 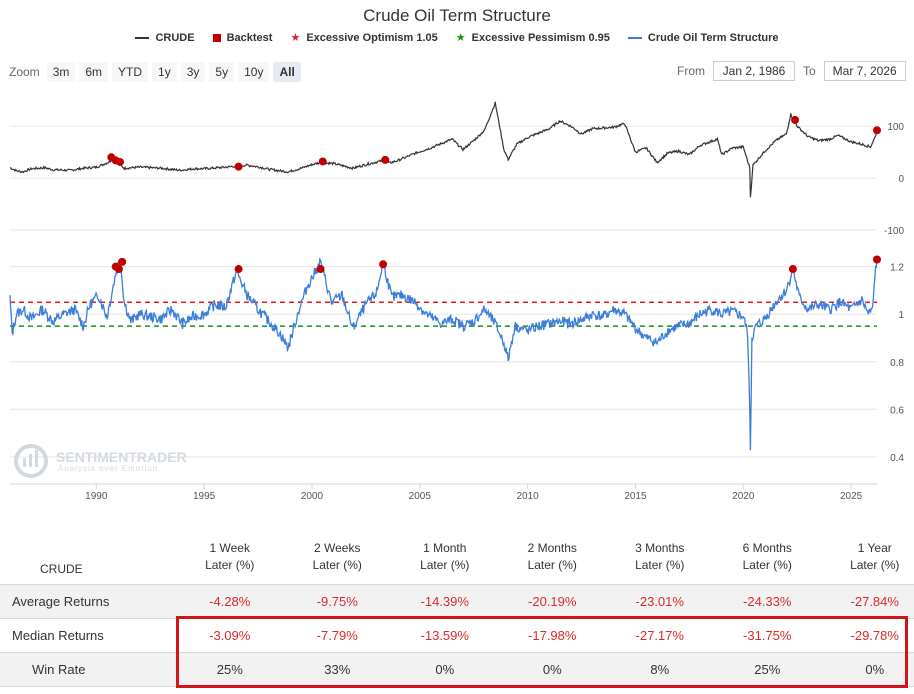 I want to click on watermark-brand: SENTIMENTRADER, so click(x=121, y=457).